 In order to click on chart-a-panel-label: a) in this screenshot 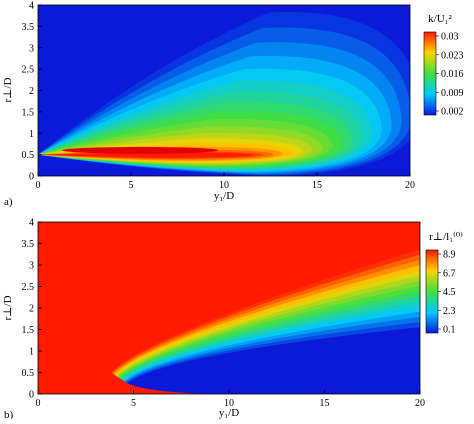, I will do `click(8, 202)`.